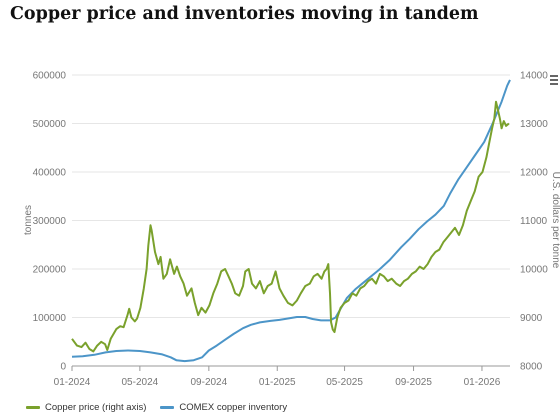  I want to click on x-tick-label: 09-2025, so click(413, 382).